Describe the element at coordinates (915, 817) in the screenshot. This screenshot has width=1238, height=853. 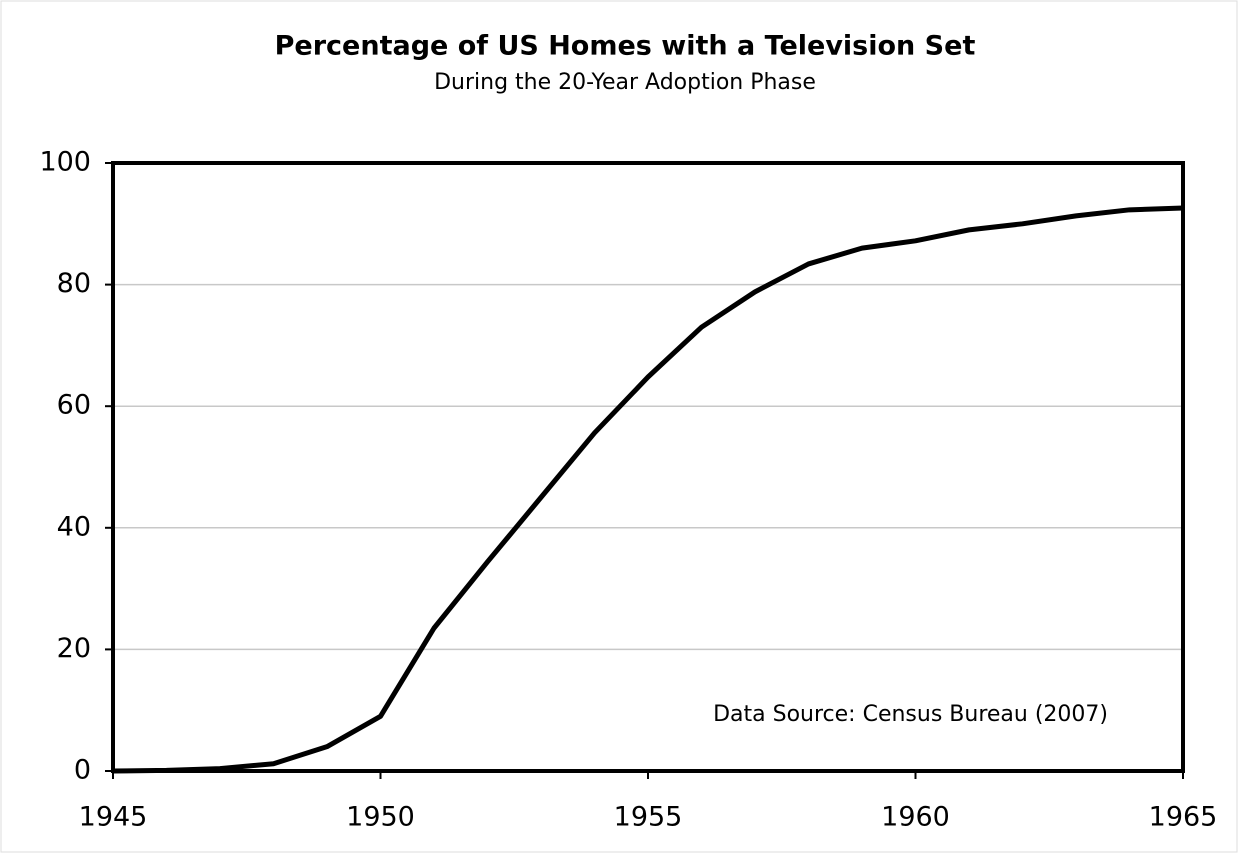
I see `x-tick-label: 1960` at that location.